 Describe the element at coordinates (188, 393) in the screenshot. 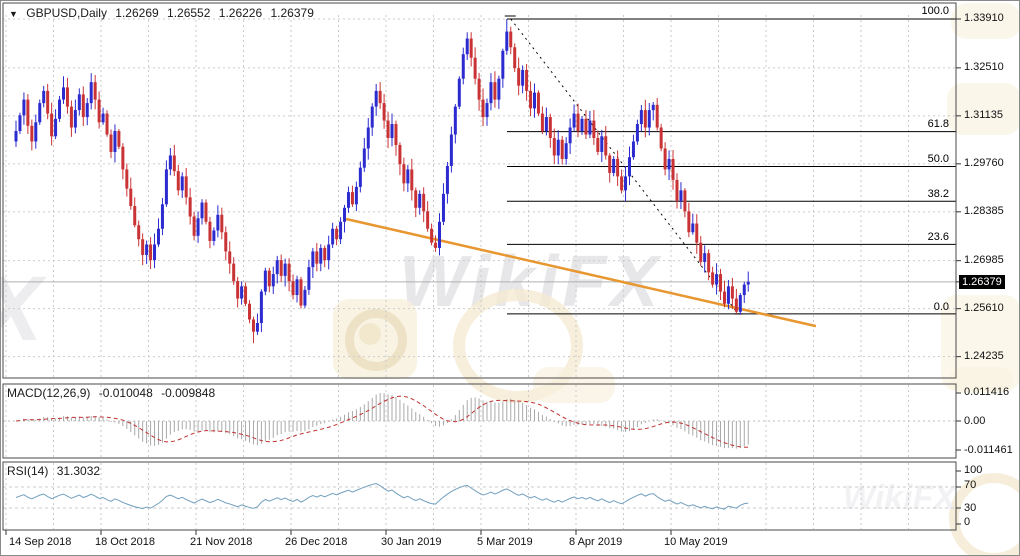

I see `macd-value-signal: -0.009848` at that location.